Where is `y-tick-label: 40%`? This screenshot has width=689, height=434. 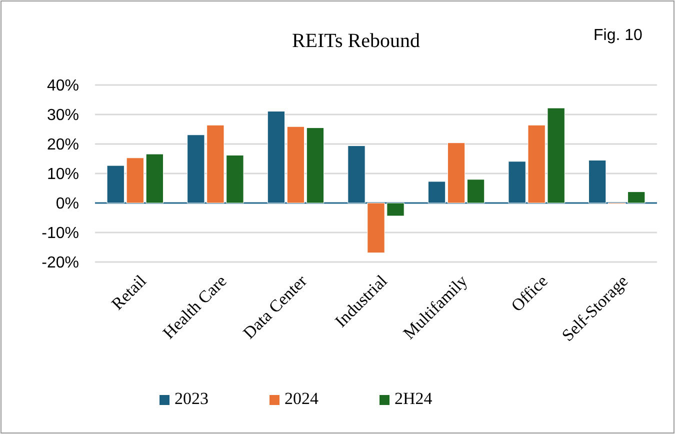
y-tick-label: 40% is located at coordinates (62, 86).